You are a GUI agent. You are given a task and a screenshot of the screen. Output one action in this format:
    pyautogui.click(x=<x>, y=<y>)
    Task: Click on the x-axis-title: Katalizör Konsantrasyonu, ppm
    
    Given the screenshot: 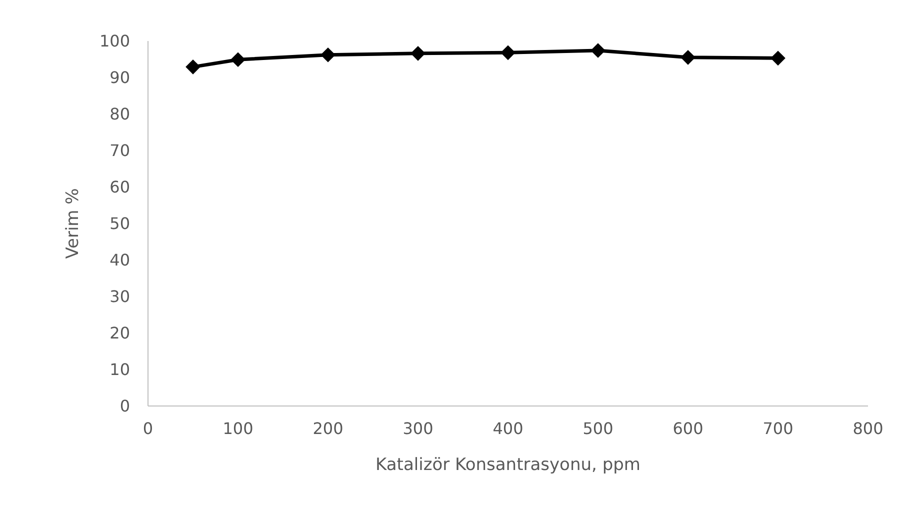 What is the action you would take?
    pyautogui.click(x=508, y=465)
    